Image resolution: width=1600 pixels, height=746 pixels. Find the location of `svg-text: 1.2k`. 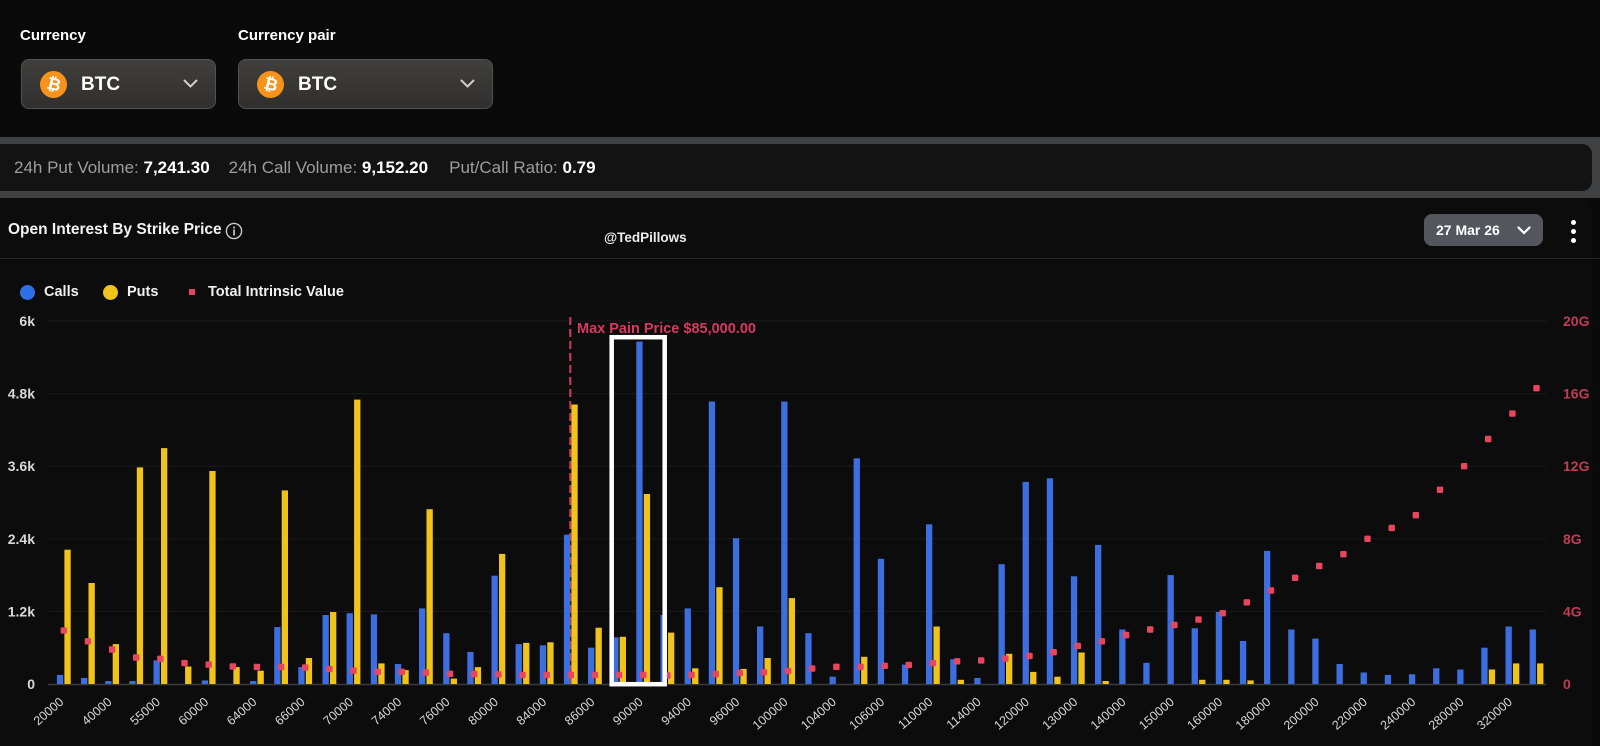

svg-text: 1.2k is located at coordinates (21, 611).